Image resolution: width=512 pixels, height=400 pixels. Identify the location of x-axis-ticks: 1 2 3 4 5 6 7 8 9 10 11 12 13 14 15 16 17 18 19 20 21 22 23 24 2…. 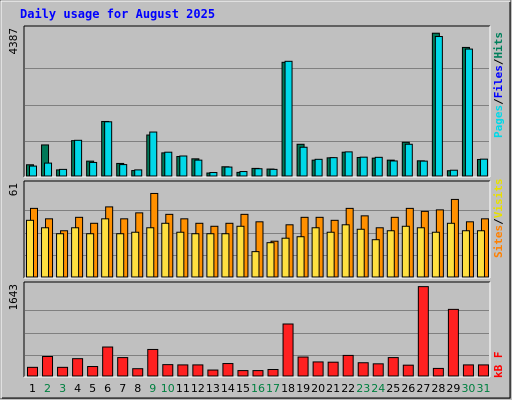
(259, 388).